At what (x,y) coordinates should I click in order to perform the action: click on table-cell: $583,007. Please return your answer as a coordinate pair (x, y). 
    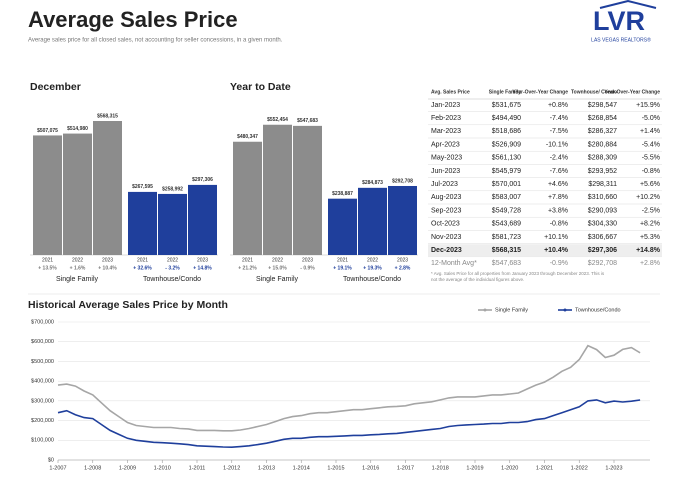
    Looking at the image, I should click on (506, 197).